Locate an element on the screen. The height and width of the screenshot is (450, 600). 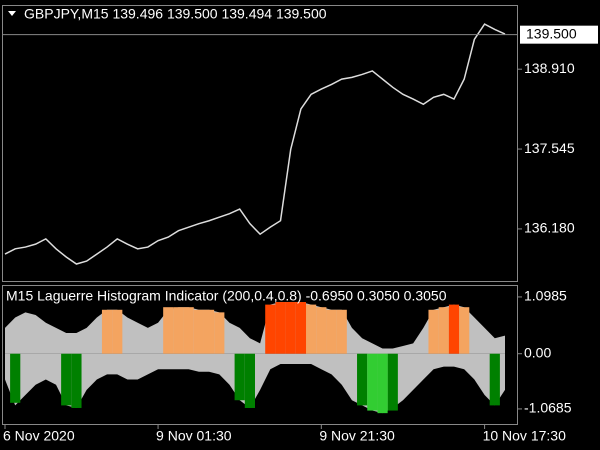
menu-triangle is located at coordinates (12, 13).